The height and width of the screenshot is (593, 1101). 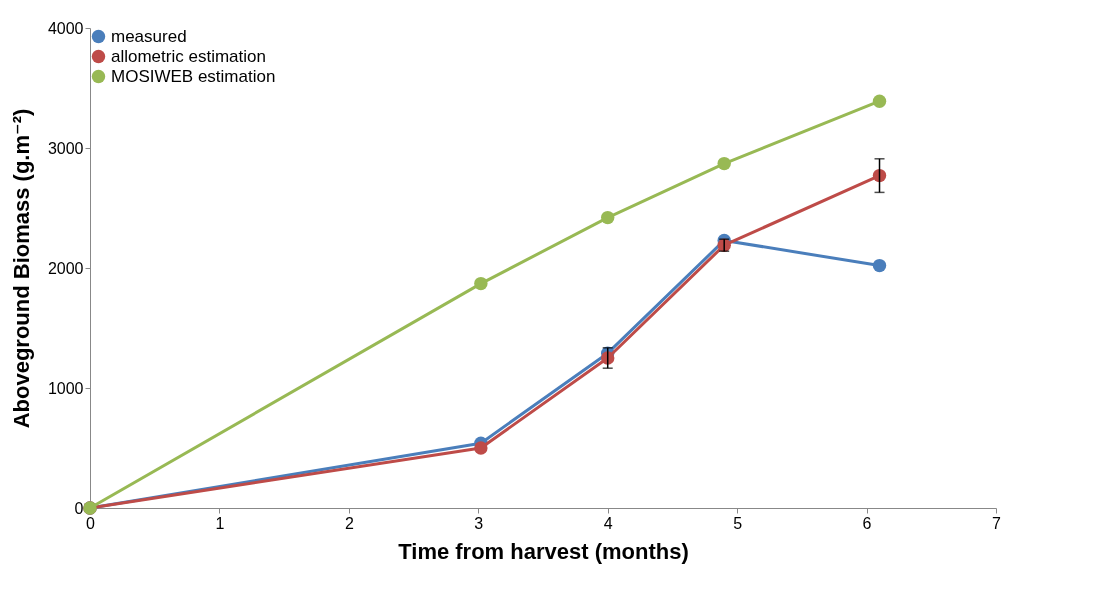 What do you see at coordinates (65, 28) in the screenshot?
I see `y-tick-label: 4000` at bounding box center [65, 28].